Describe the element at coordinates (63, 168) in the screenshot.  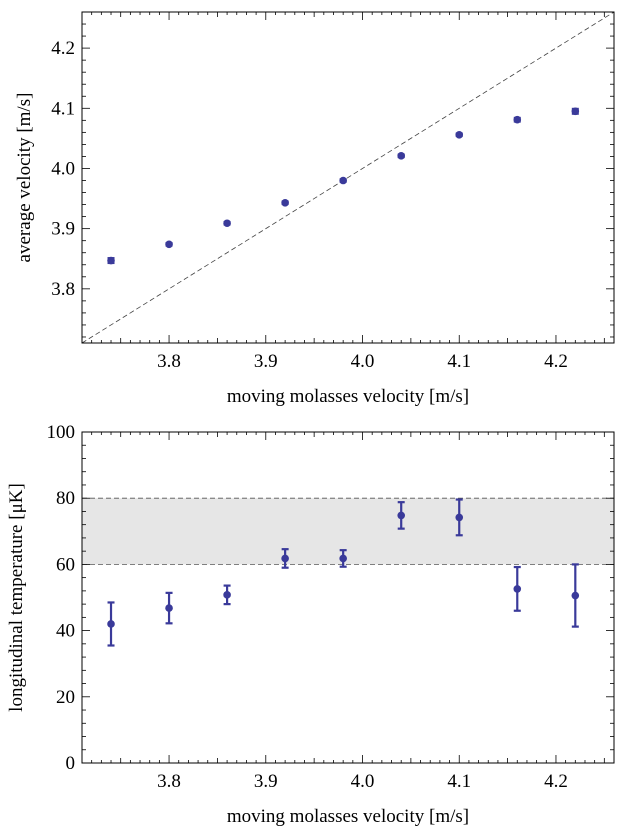
I see `y-tick-label: 4.0` at that location.